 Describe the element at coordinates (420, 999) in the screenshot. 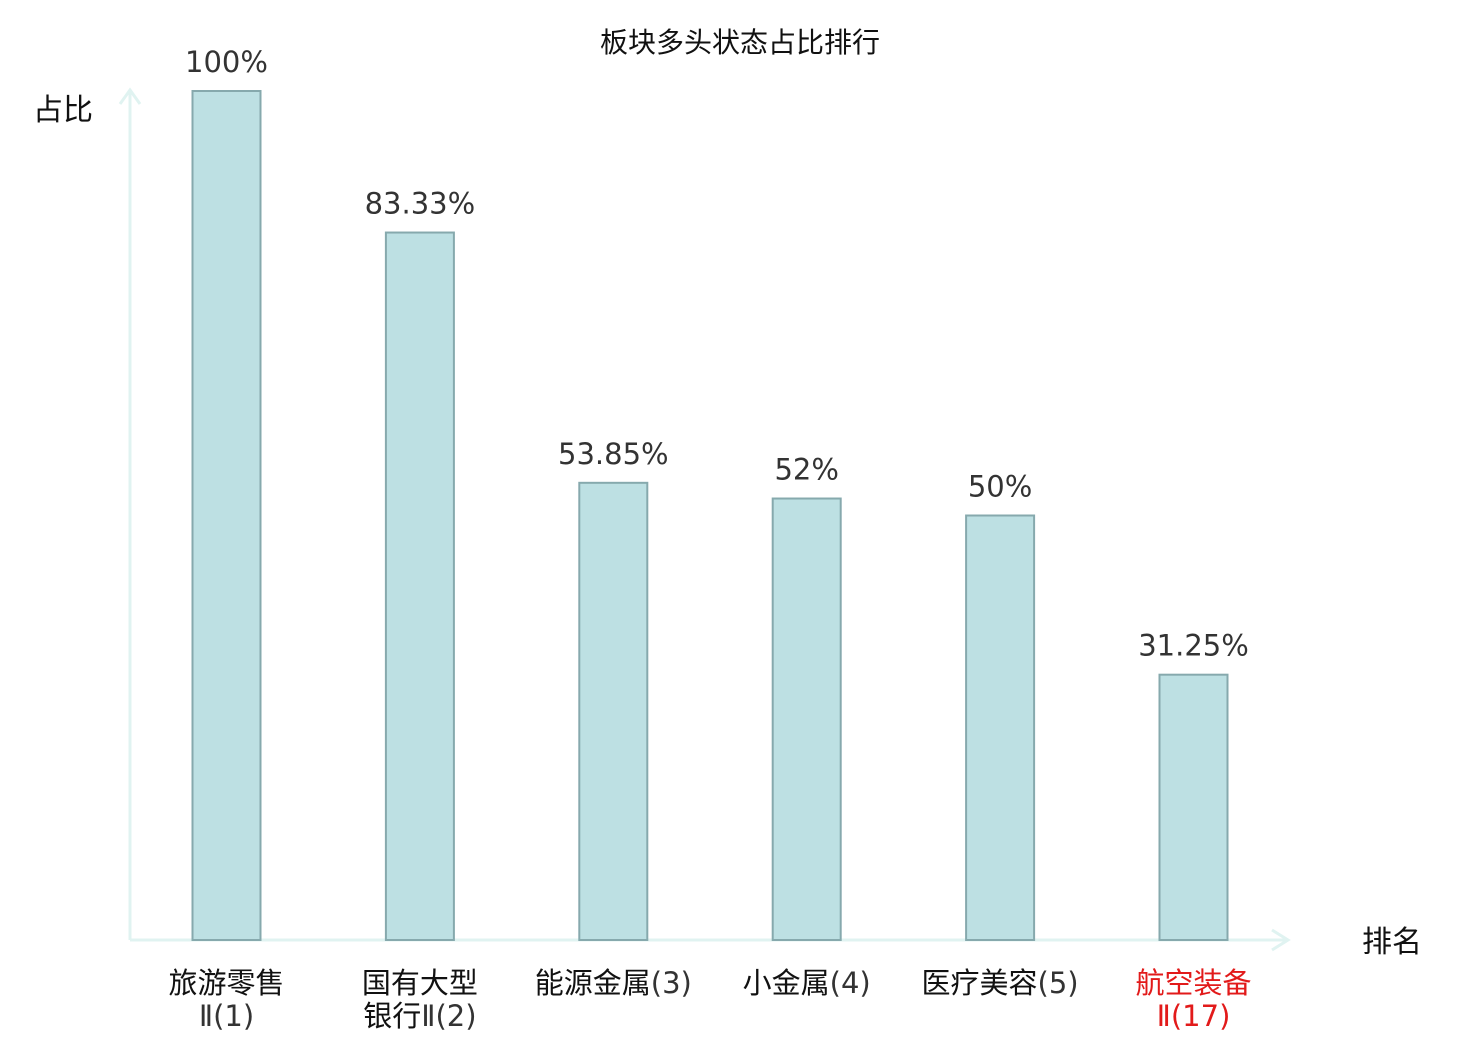

I see `x-tick-label: 国有大型银行Ⅱ(2)` at that location.